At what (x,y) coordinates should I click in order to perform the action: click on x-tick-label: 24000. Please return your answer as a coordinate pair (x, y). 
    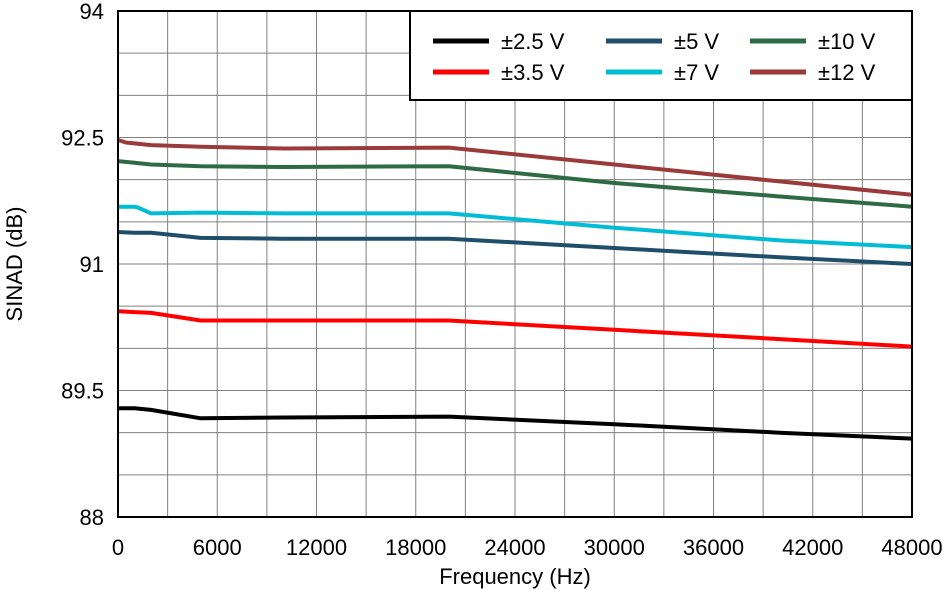
    Looking at the image, I should click on (514, 547).